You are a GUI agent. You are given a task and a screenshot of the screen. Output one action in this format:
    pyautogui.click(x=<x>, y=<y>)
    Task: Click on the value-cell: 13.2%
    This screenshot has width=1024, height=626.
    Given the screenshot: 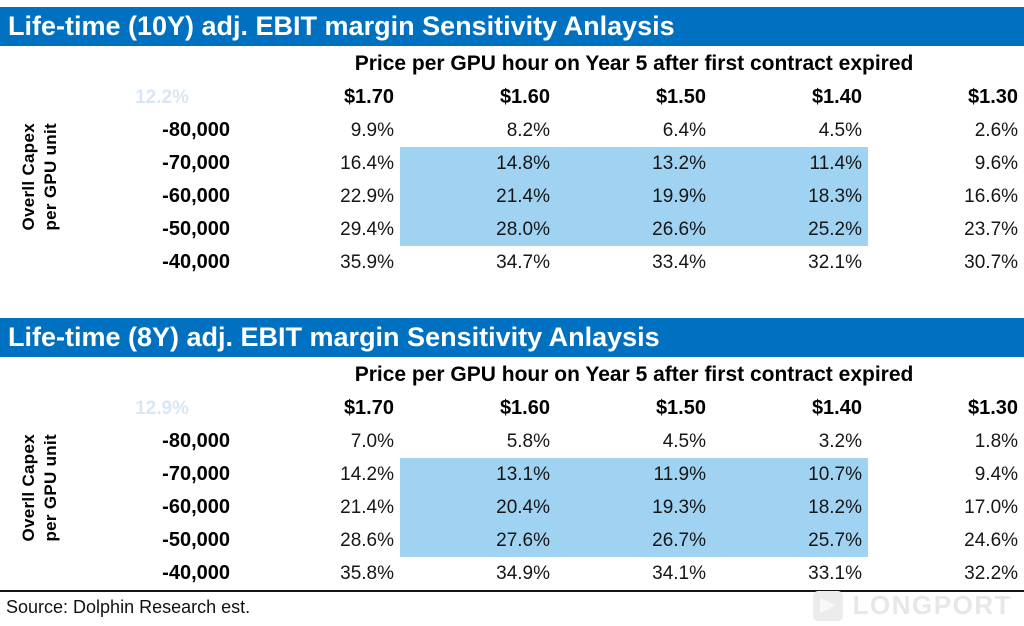 What is the action you would take?
    pyautogui.click(x=634, y=163)
    